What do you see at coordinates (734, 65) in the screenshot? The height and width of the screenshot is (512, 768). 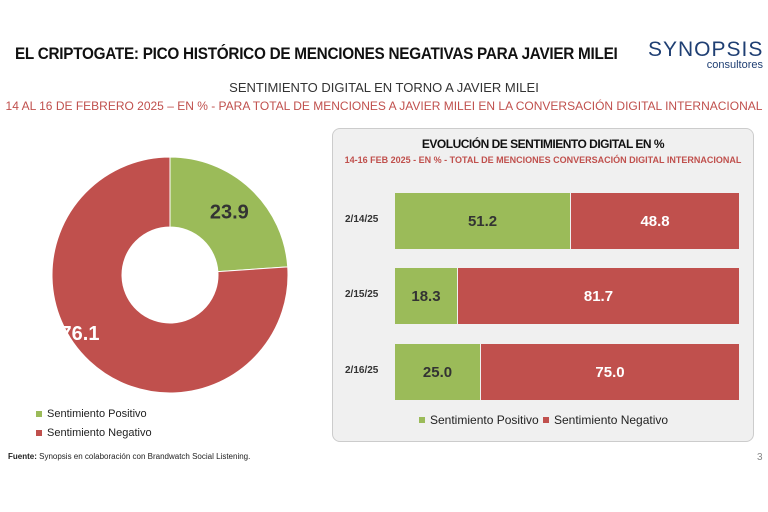 I see `logo-subtext: consultores` at bounding box center [734, 65].